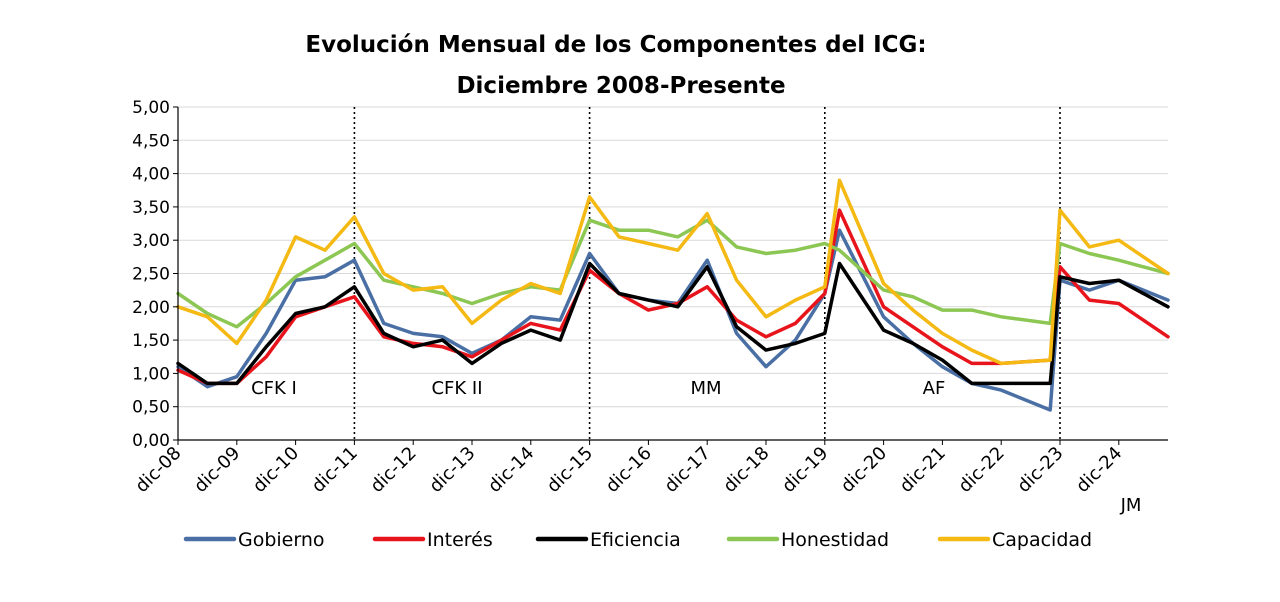 The height and width of the screenshot is (602, 1280). I want to click on x-tick-label: dic-14, so click(511, 470).